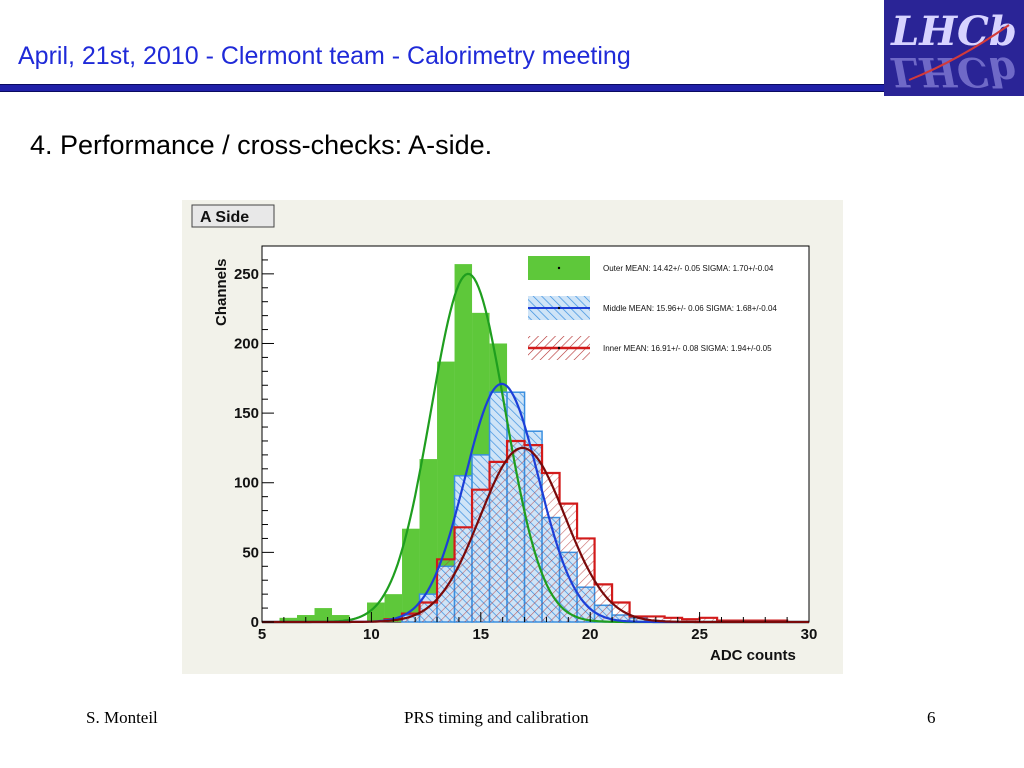 This screenshot has width=1024, height=768. Describe the element at coordinates (246, 343) in the screenshot. I see `y-tick-label: 200` at that location.